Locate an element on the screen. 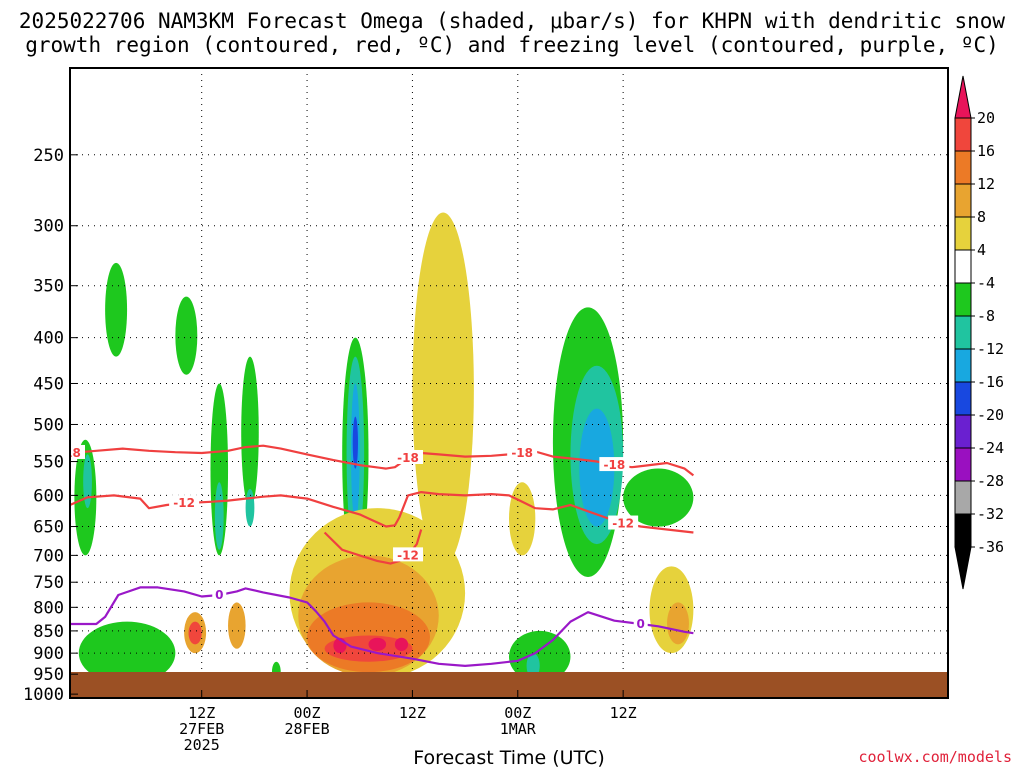  contour-label-3-1: 0 is located at coordinates (641, 624).